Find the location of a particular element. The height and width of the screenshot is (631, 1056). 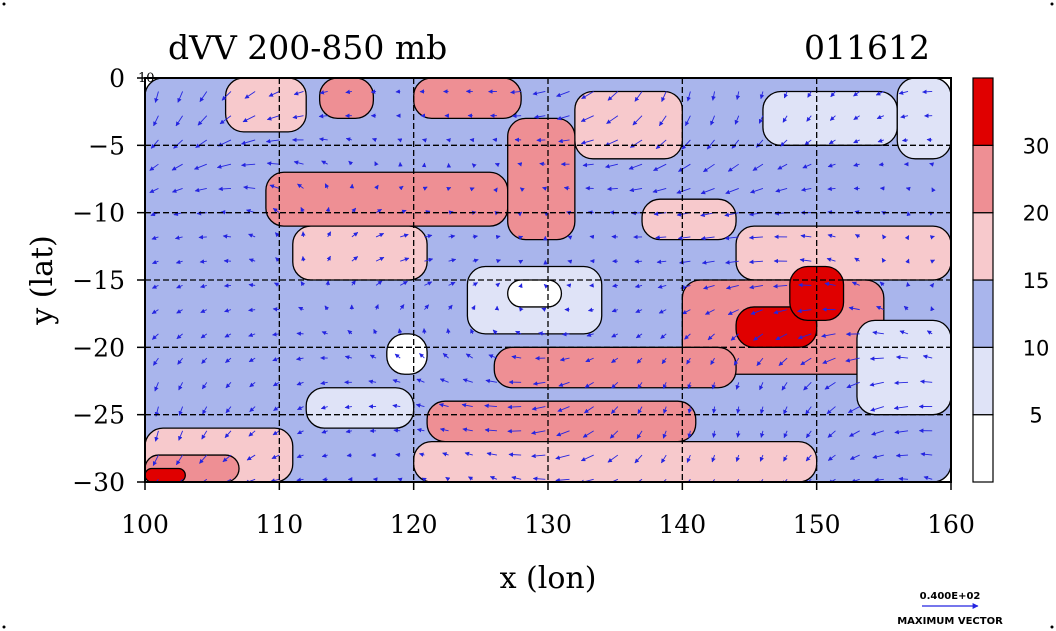

vector-key-caption: MAXIMUM VECTOR is located at coordinates (950, 621).